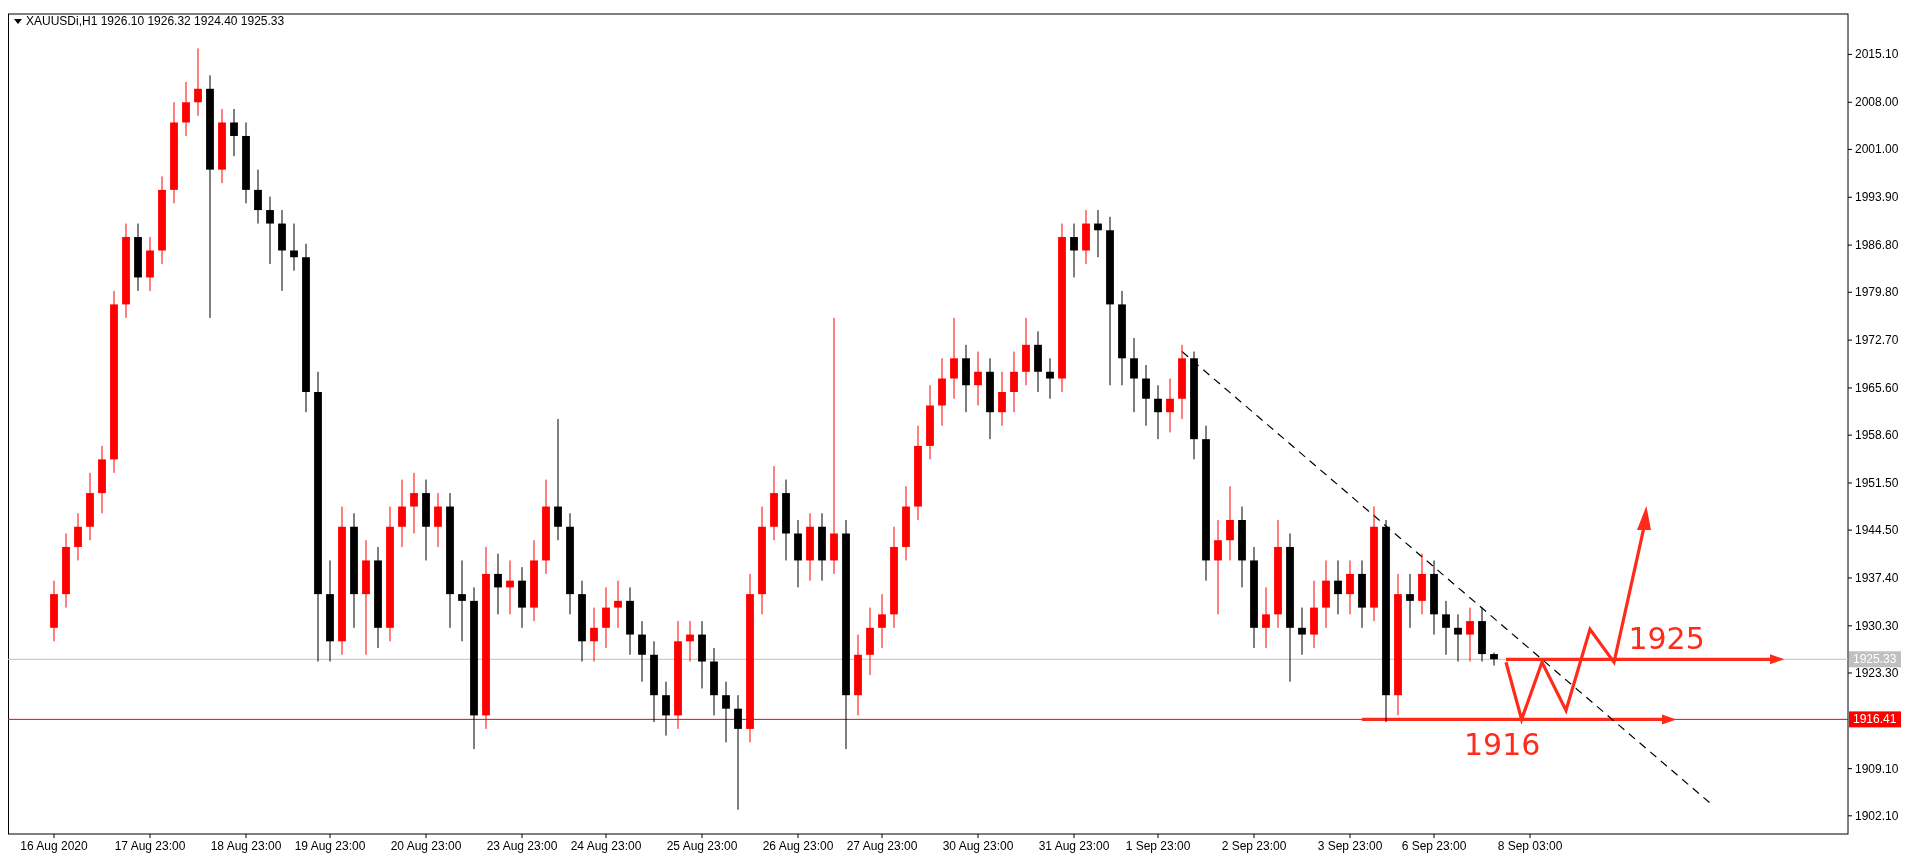 This screenshot has width=1920, height=858. Describe the element at coordinates (1877, 387) in the screenshot. I see `y-tick-label: 1965.60` at that location.